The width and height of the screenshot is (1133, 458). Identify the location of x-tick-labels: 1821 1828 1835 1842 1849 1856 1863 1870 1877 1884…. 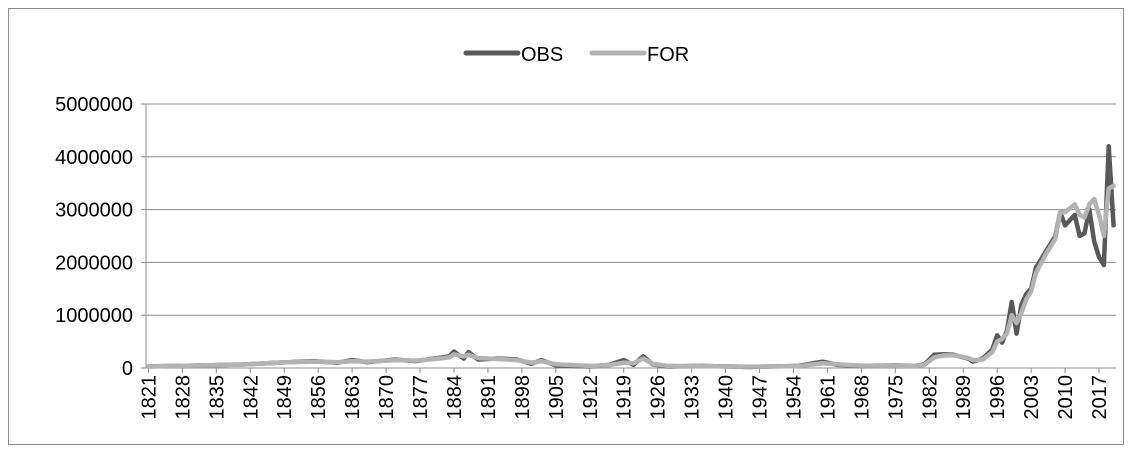
(624, 397).